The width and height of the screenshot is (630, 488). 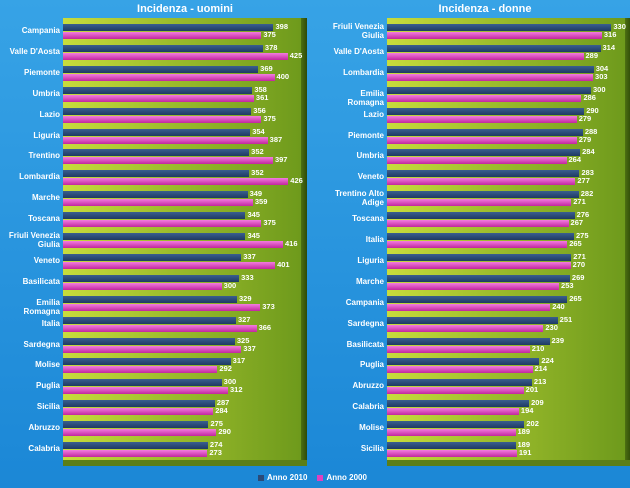 I want to click on category-label-donne: Lombardia, so click(x=363, y=72).